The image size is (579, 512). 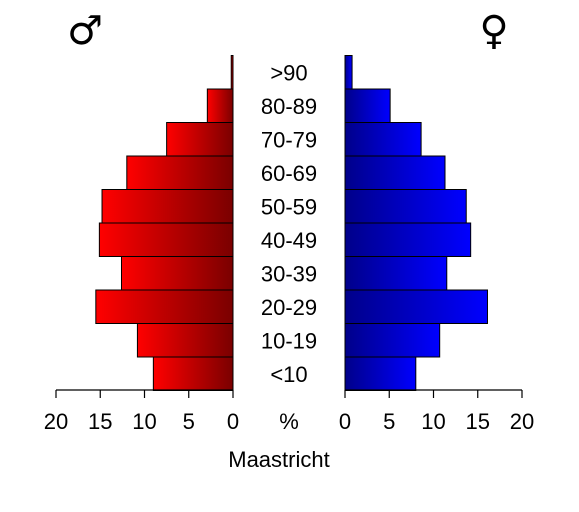 What do you see at coordinates (289, 421) in the screenshot?
I see `percent-unit-label: %` at bounding box center [289, 421].